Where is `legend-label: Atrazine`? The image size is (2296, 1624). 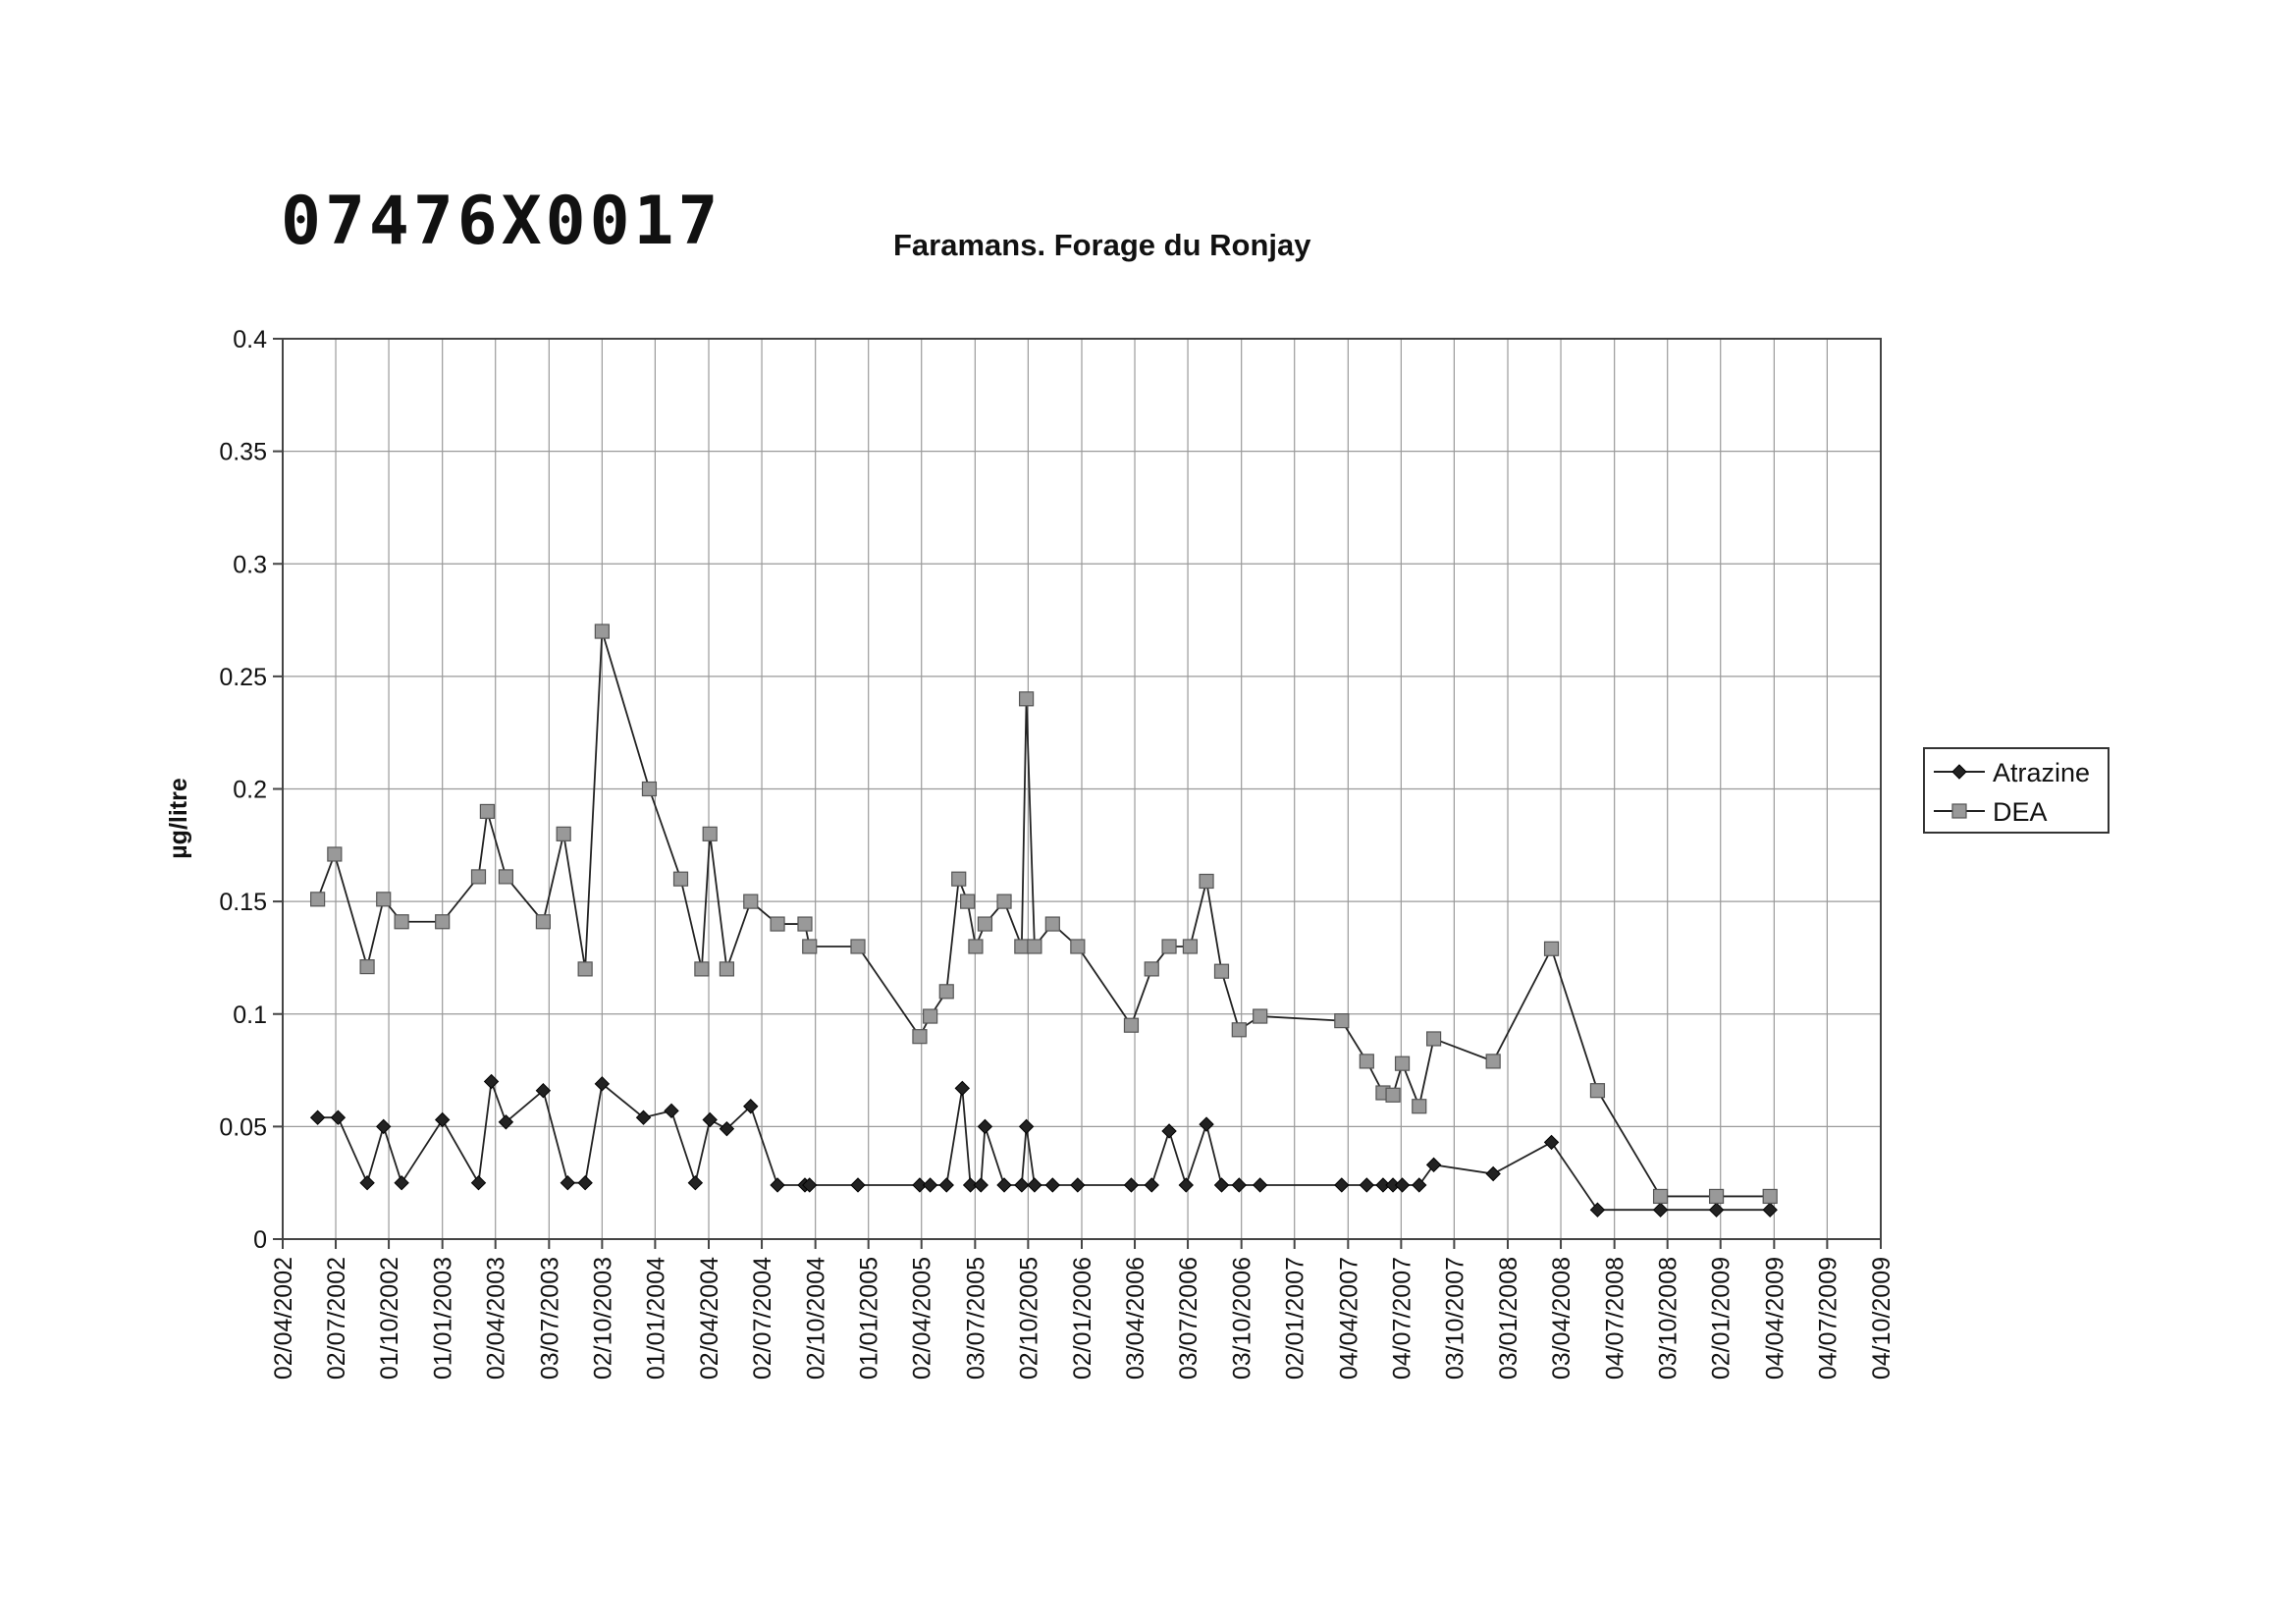 legend-label: Atrazine is located at coordinates (2042, 772).